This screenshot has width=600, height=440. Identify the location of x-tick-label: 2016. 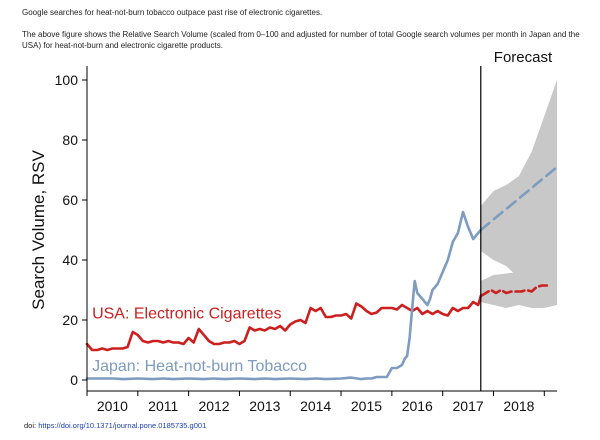
(417, 406).